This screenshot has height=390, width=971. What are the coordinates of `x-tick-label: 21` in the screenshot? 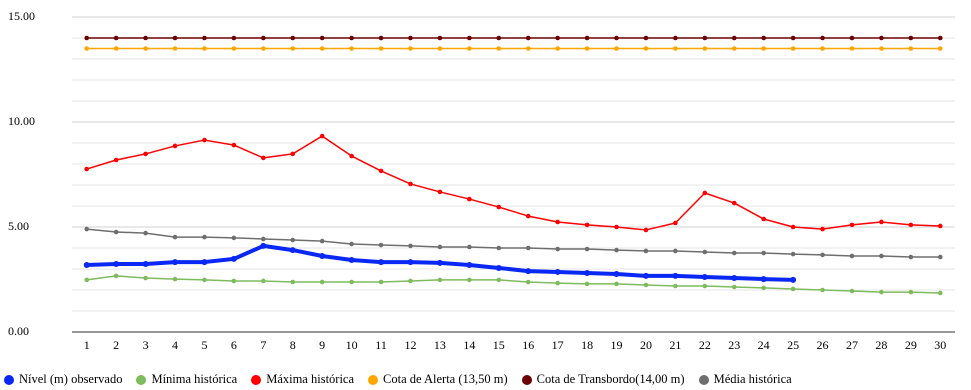 It's located at (675, 345).